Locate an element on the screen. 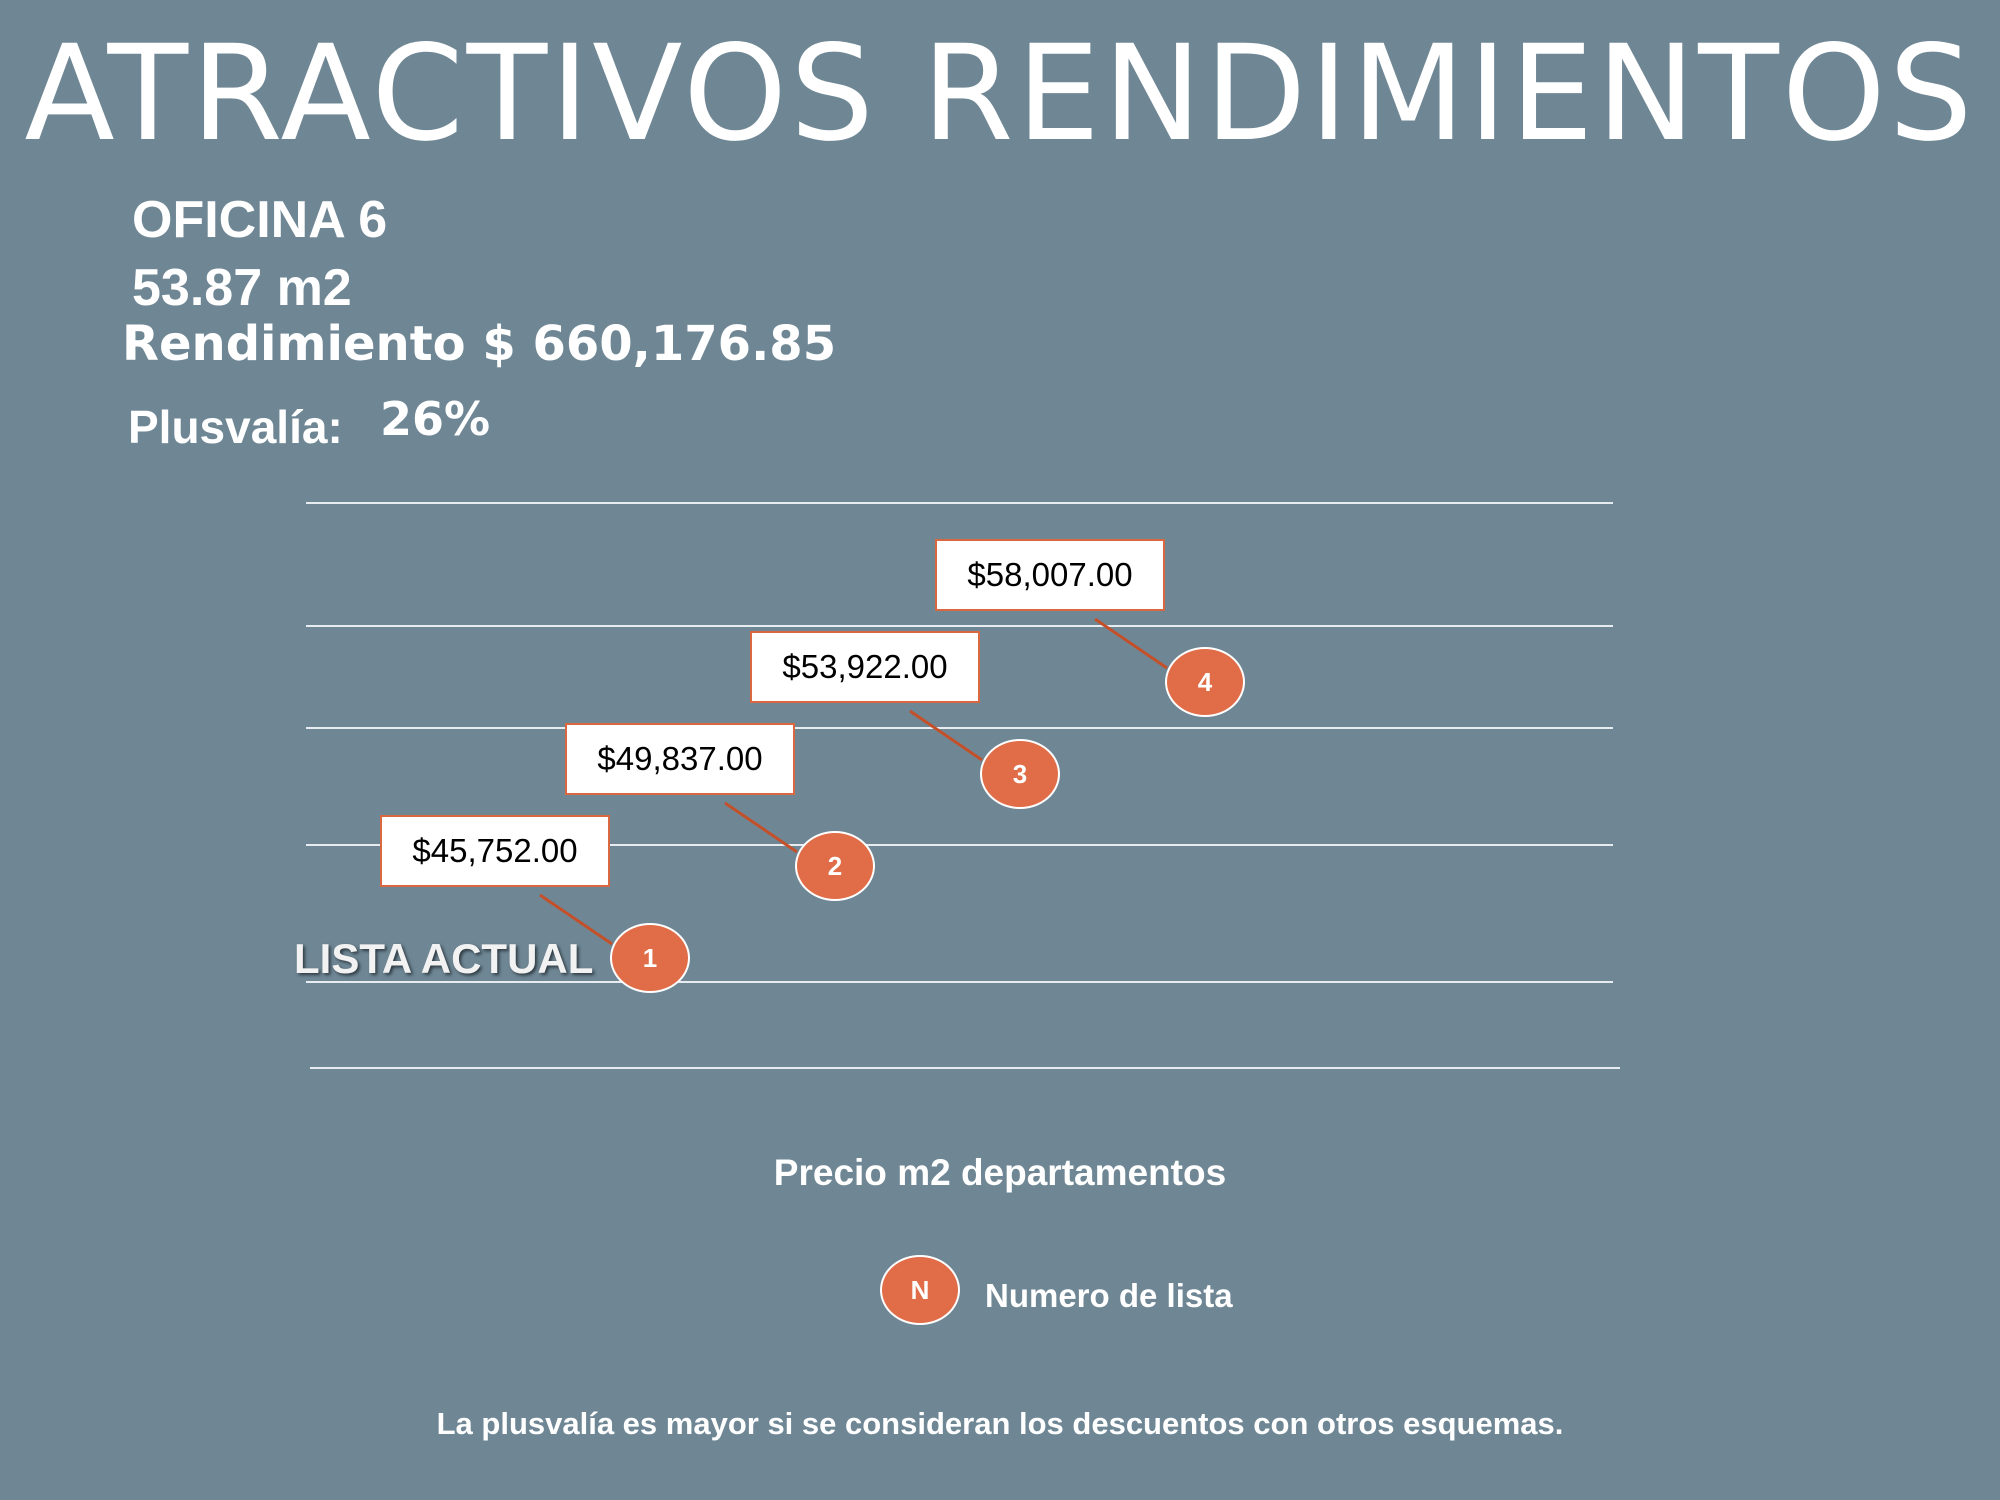  value-label-4: $58,007.00 is located at coordinates (1050, 575).